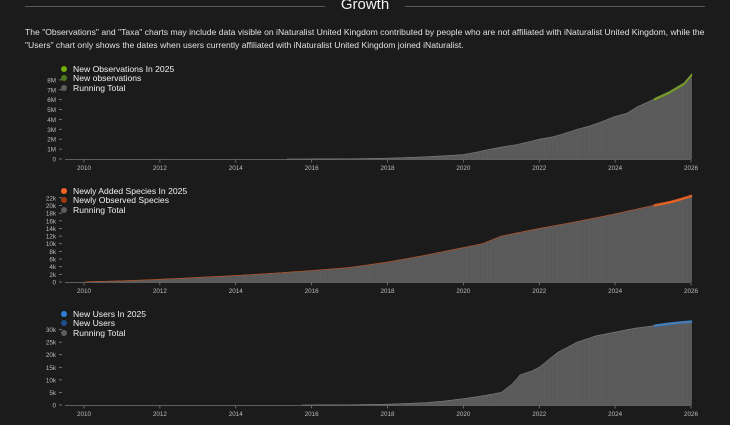 This screenshot has width=730, height=425. I want to click on running-total-series, so click(496, 363).